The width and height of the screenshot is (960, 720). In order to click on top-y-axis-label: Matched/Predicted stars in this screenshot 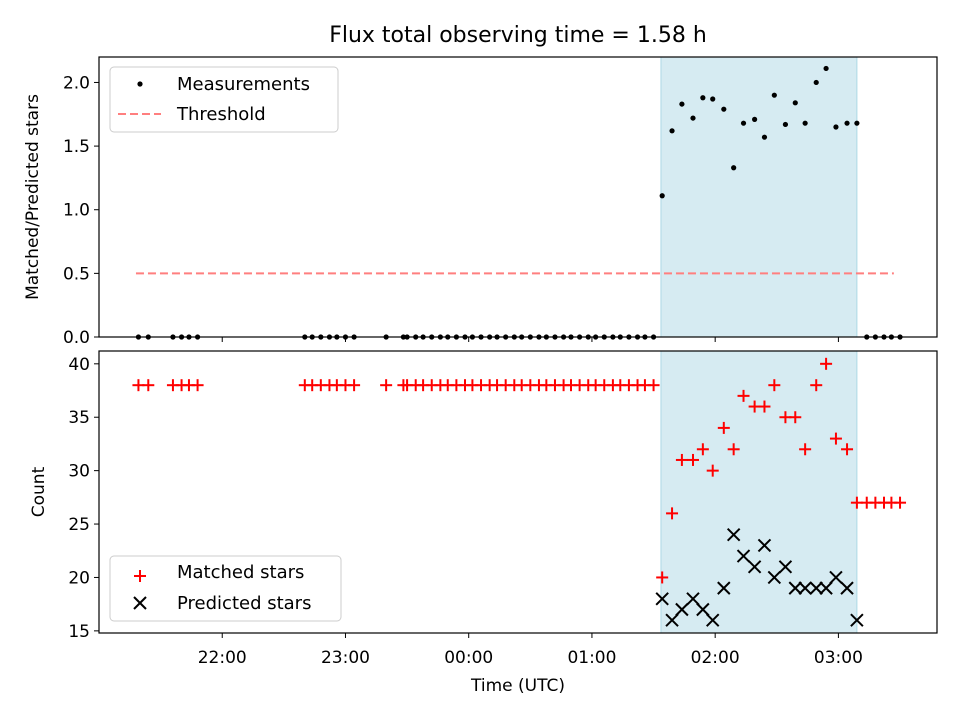, I will do `click(33, 197)`.